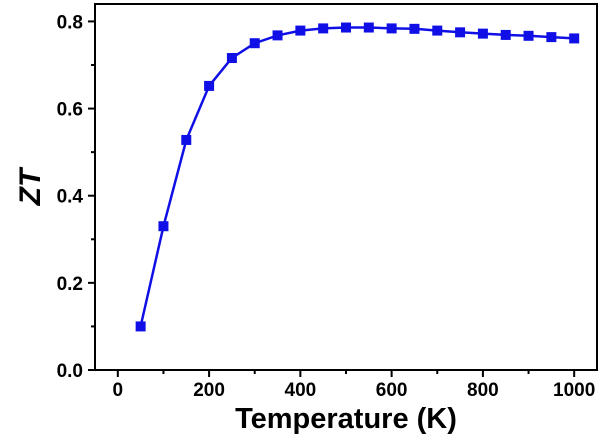 This screenshot has width=605, height=440. Describe the element at coordinates (91, 195) in the screenshot. I see `y-axis-ticks` at that location.